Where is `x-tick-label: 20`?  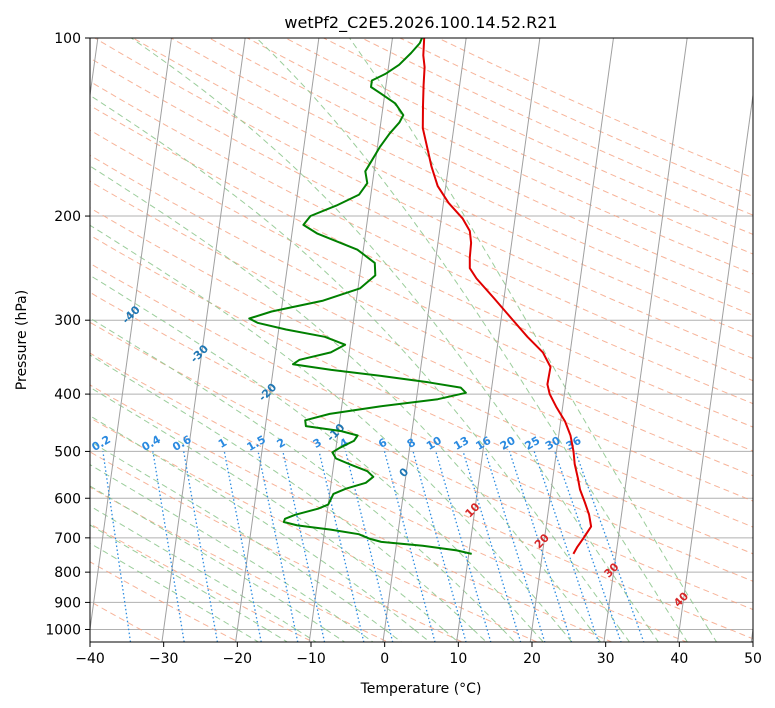 x-tick-label: 20 is located at coordinates (532, 659).